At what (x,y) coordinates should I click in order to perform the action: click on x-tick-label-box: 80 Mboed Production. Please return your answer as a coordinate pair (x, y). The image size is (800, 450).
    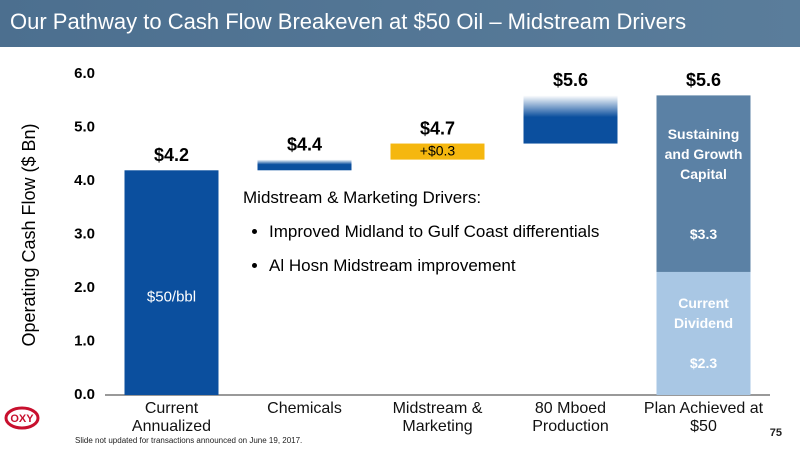
    Looking at the image, I should click on (570, 417).